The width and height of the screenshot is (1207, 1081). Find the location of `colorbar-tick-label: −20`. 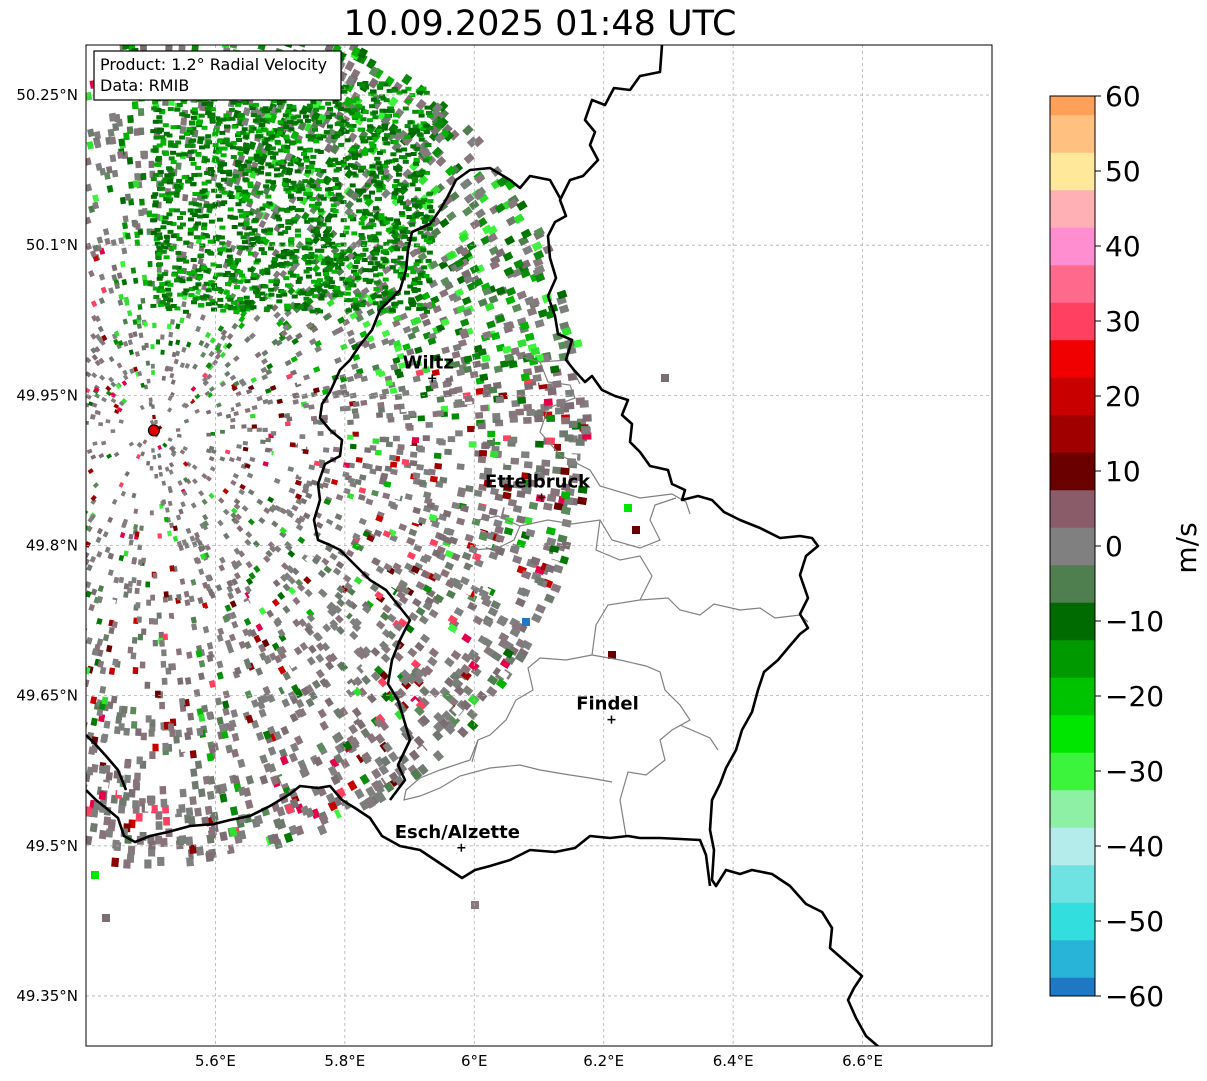

colorbar-tick-label: −20 is located at coordinates (1134, 696).